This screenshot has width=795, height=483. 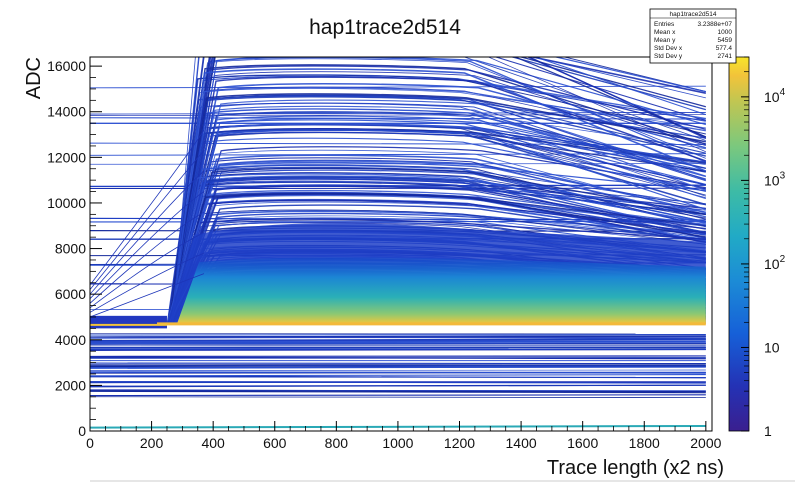 What do you see at coordinates (152, 443) in the screenshot?
I see `x-tick-label: 200` at bounding box center [152, 443].